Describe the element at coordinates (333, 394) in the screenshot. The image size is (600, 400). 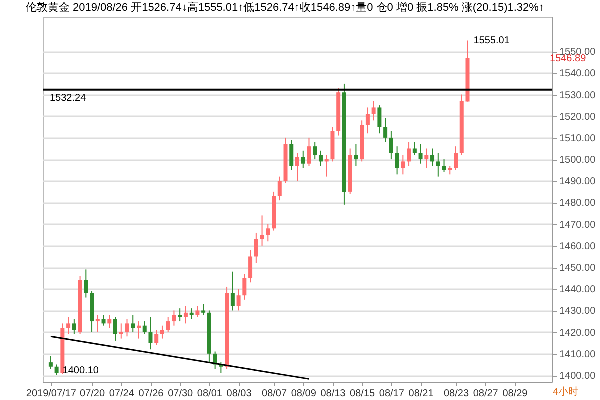
I see `x-tick-label: 08/13` at that location.